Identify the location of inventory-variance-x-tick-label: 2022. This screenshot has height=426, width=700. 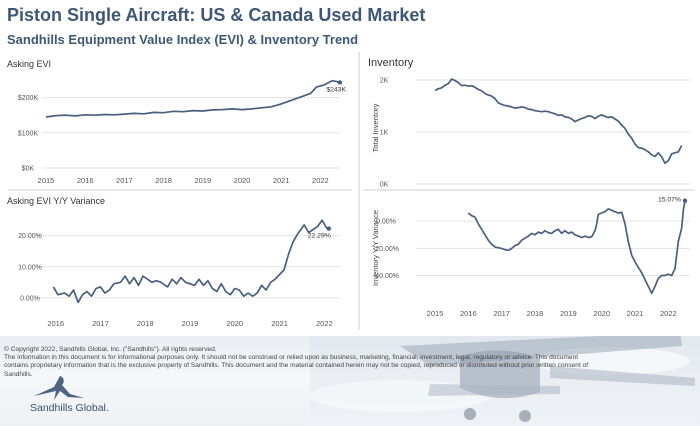
(668, 313).